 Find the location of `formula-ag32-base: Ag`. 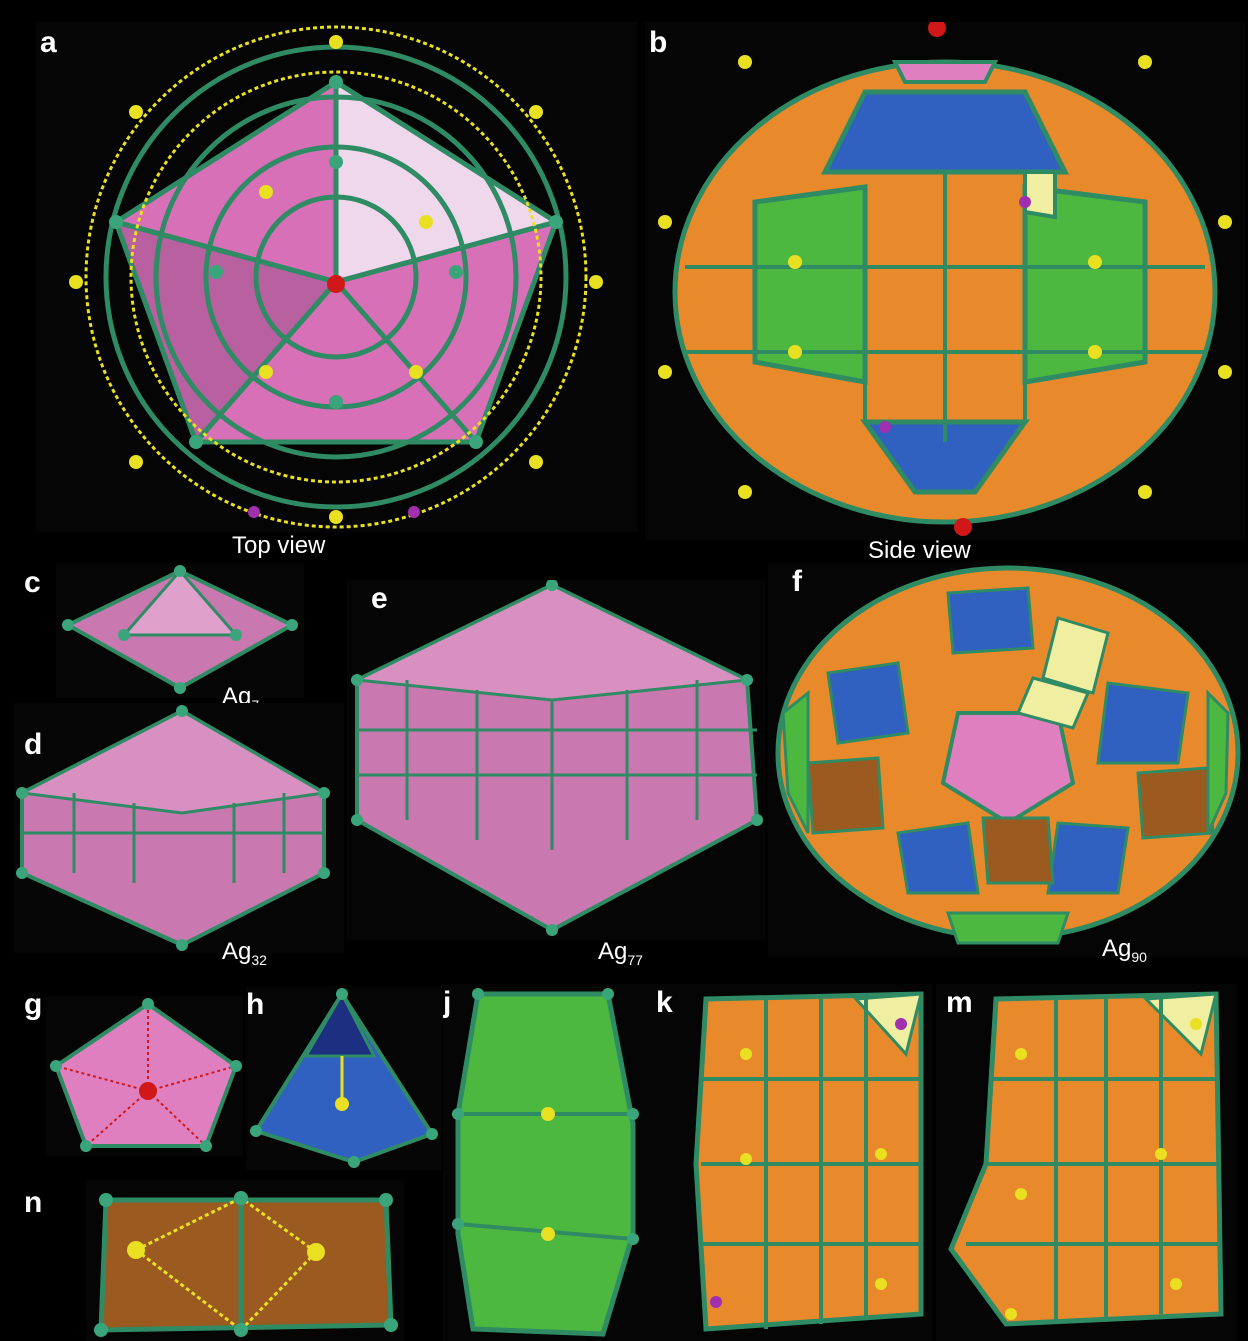

formula-ag32-base: Ag is located at coordinates (237, 951).